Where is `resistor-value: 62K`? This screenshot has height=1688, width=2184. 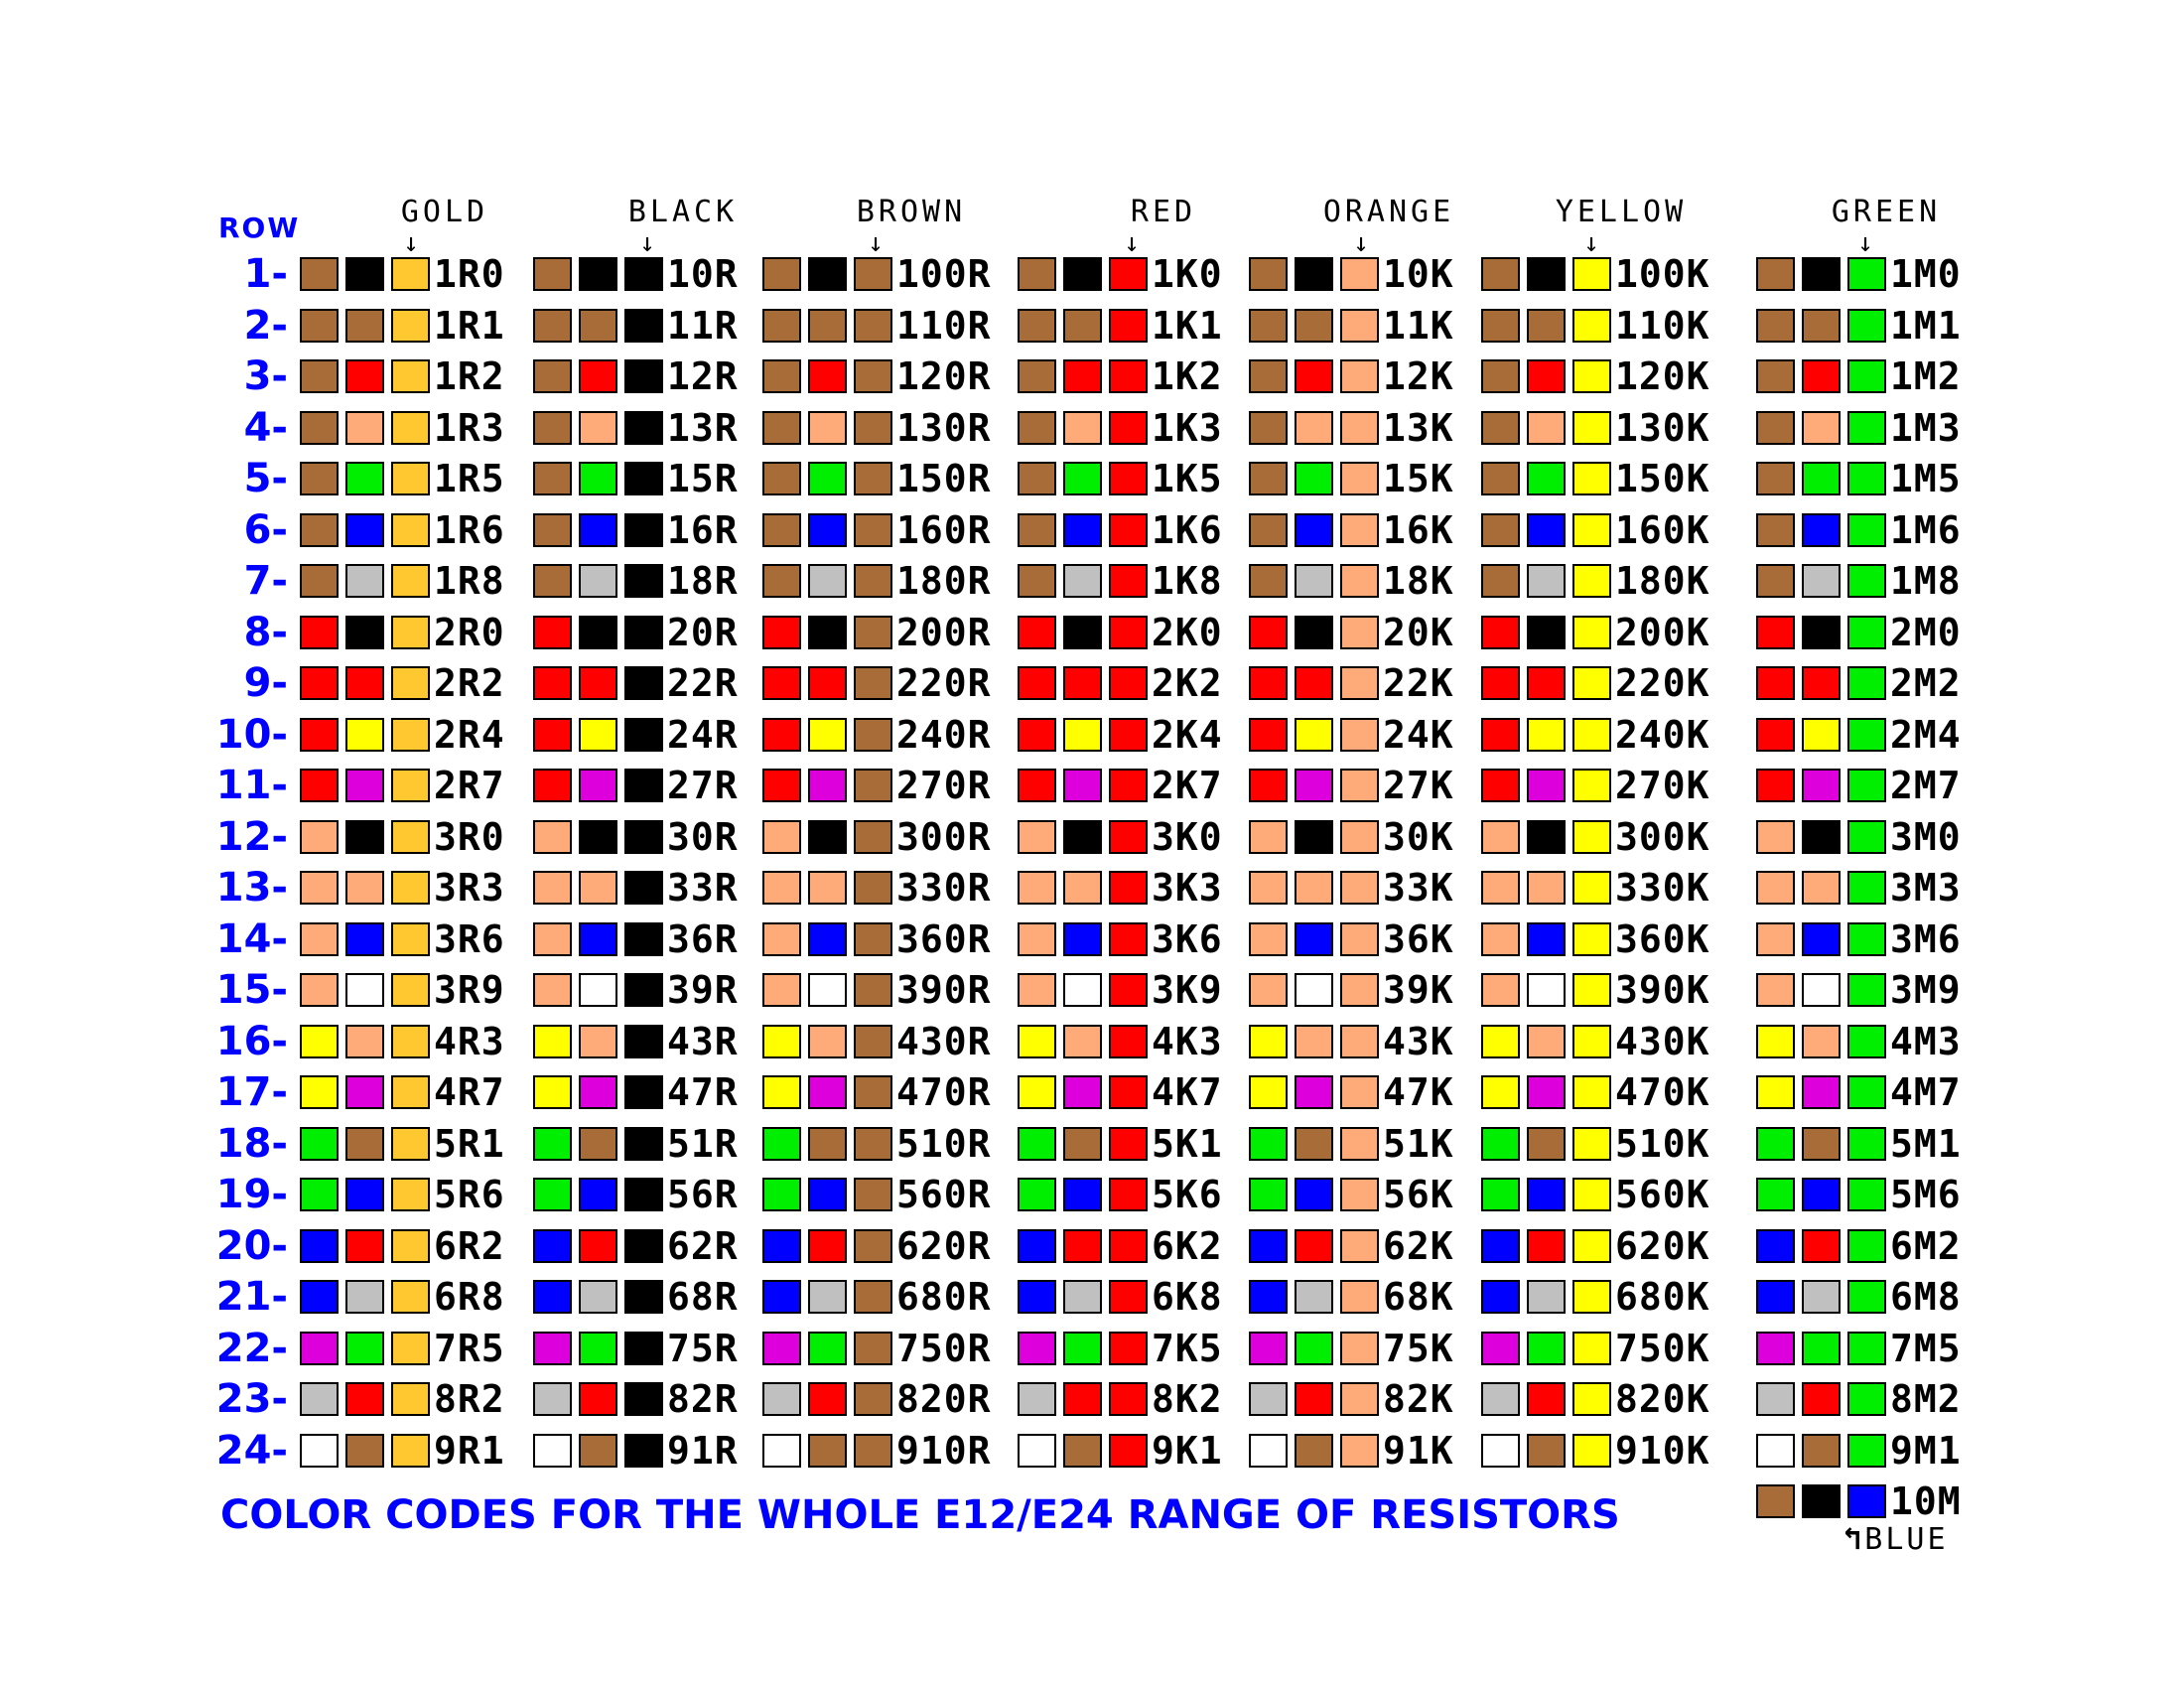 resistor-value: 62K is located at coordinates (1418, 1246).